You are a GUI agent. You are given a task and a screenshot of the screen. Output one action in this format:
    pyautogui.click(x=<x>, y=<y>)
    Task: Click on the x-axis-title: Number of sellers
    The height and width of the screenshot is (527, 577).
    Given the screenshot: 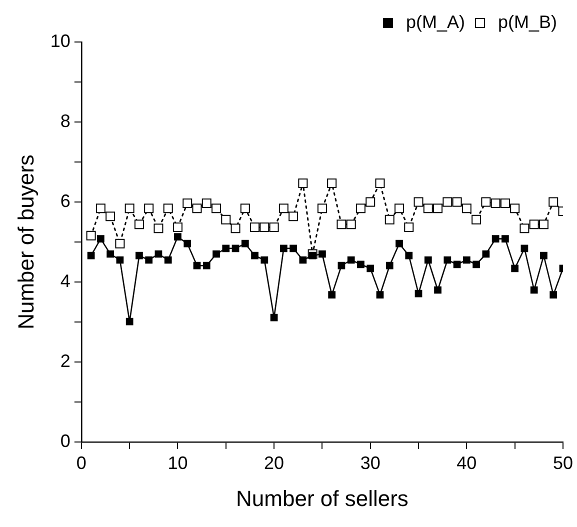 What is the action you would take?
    pyautogui.click(x=322, y=498)
    